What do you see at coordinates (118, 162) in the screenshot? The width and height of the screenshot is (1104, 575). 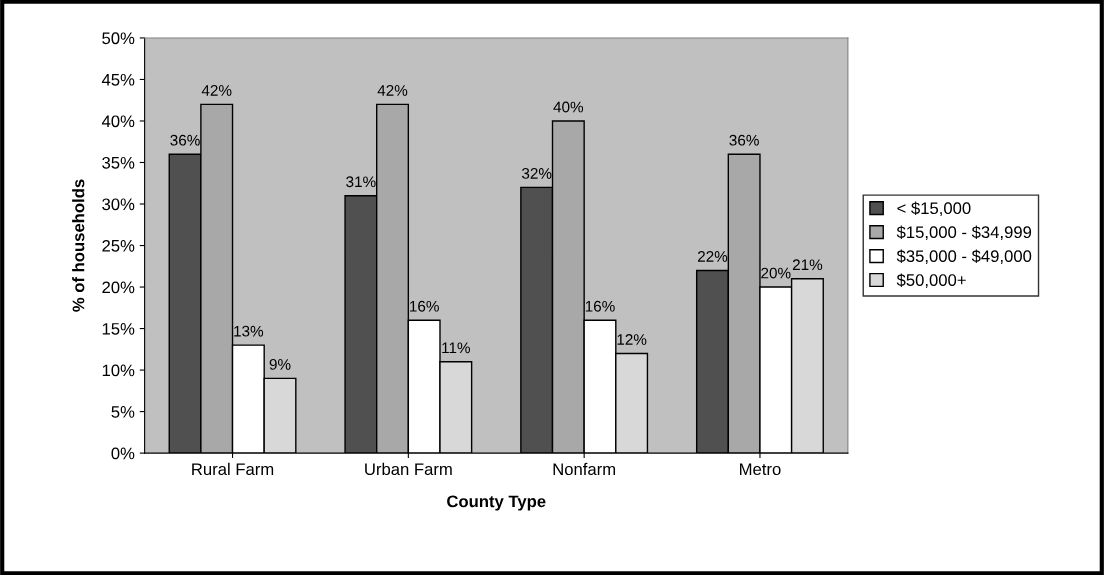 I see `y-tick-label: 35%` at bounding box center [118, 162].